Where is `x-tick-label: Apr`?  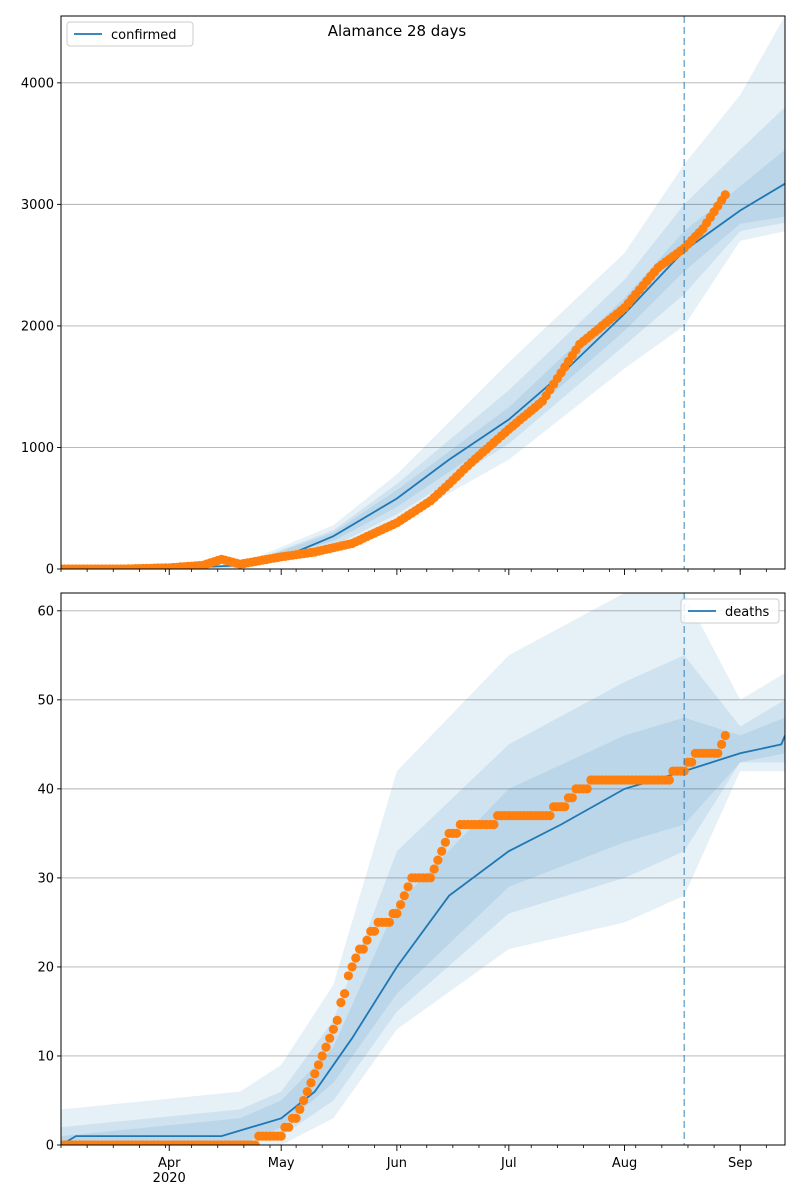 x-tick-label: Apr is located at coordinates (169, 1163).